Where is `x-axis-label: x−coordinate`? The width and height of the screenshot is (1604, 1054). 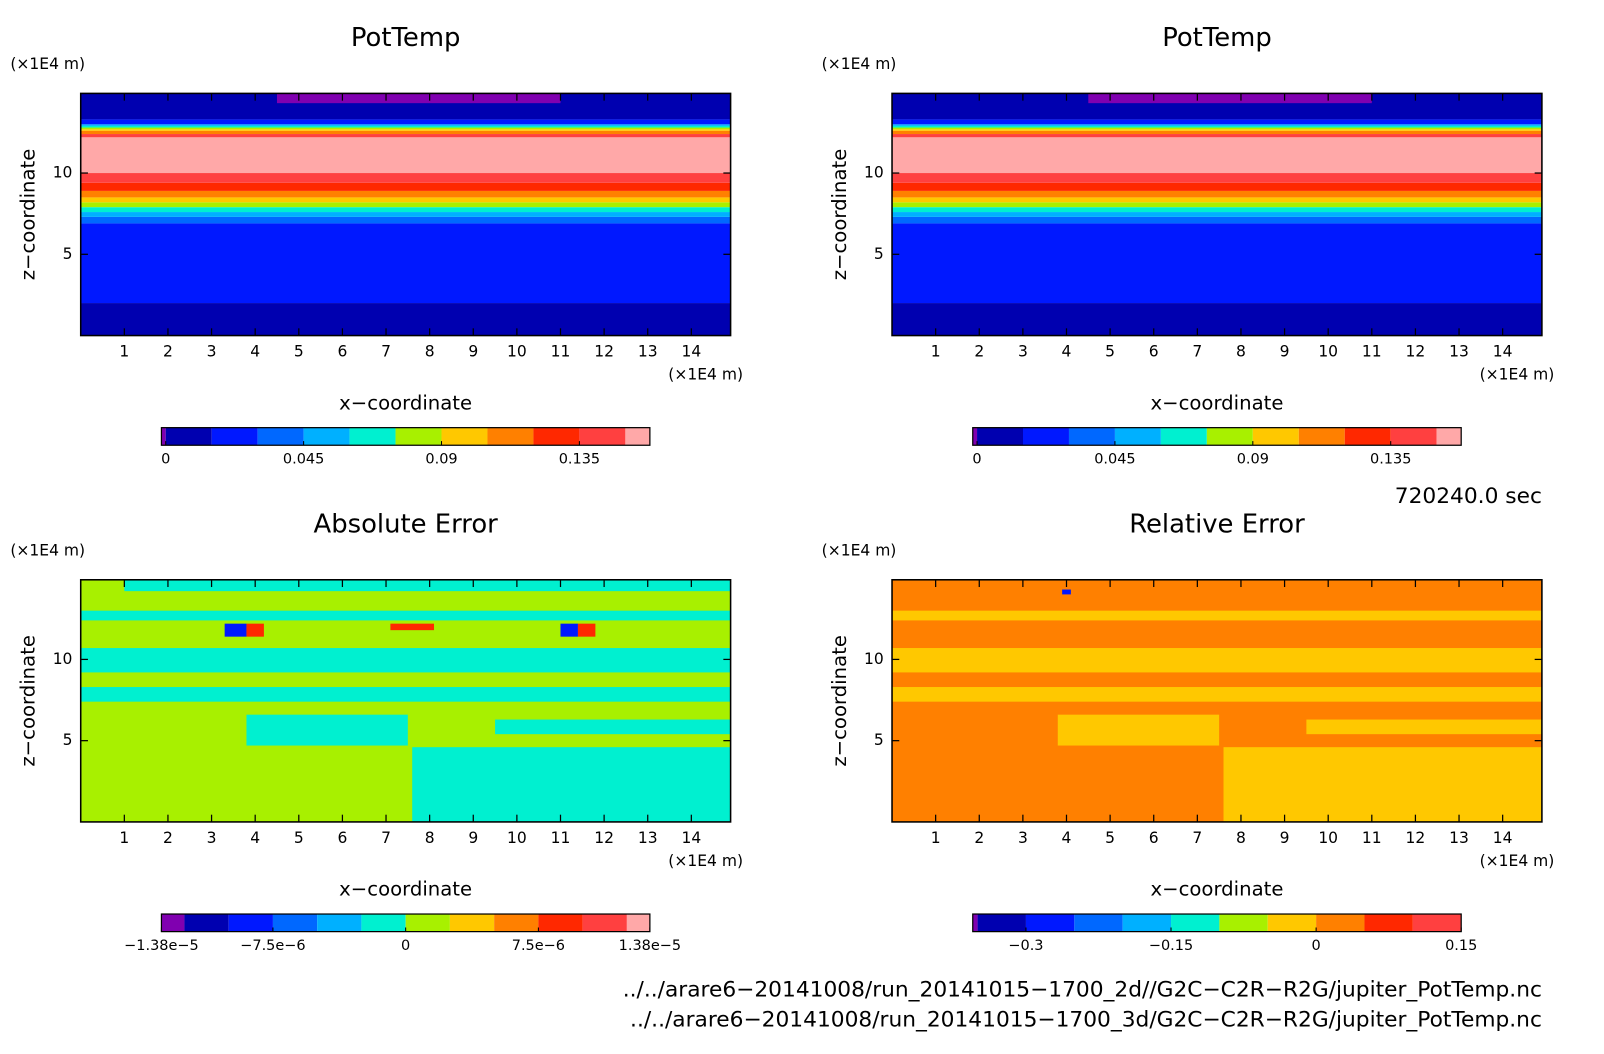
x-axis-label: x−coordinate is located at coordinates (1216, 402).